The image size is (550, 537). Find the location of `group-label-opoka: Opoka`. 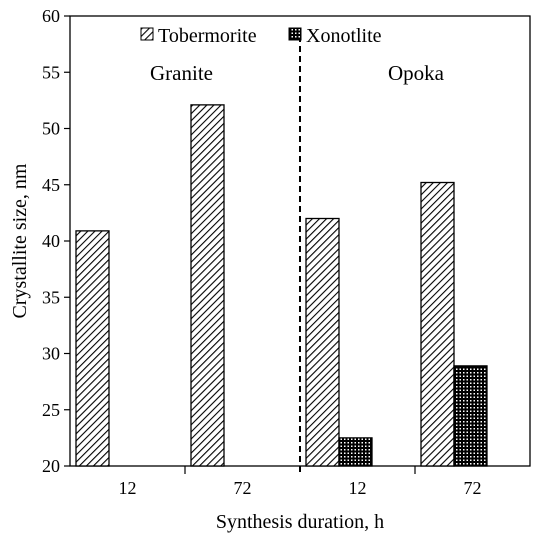

group-label-opoka: Opoka is located at coordinates (416, 73).